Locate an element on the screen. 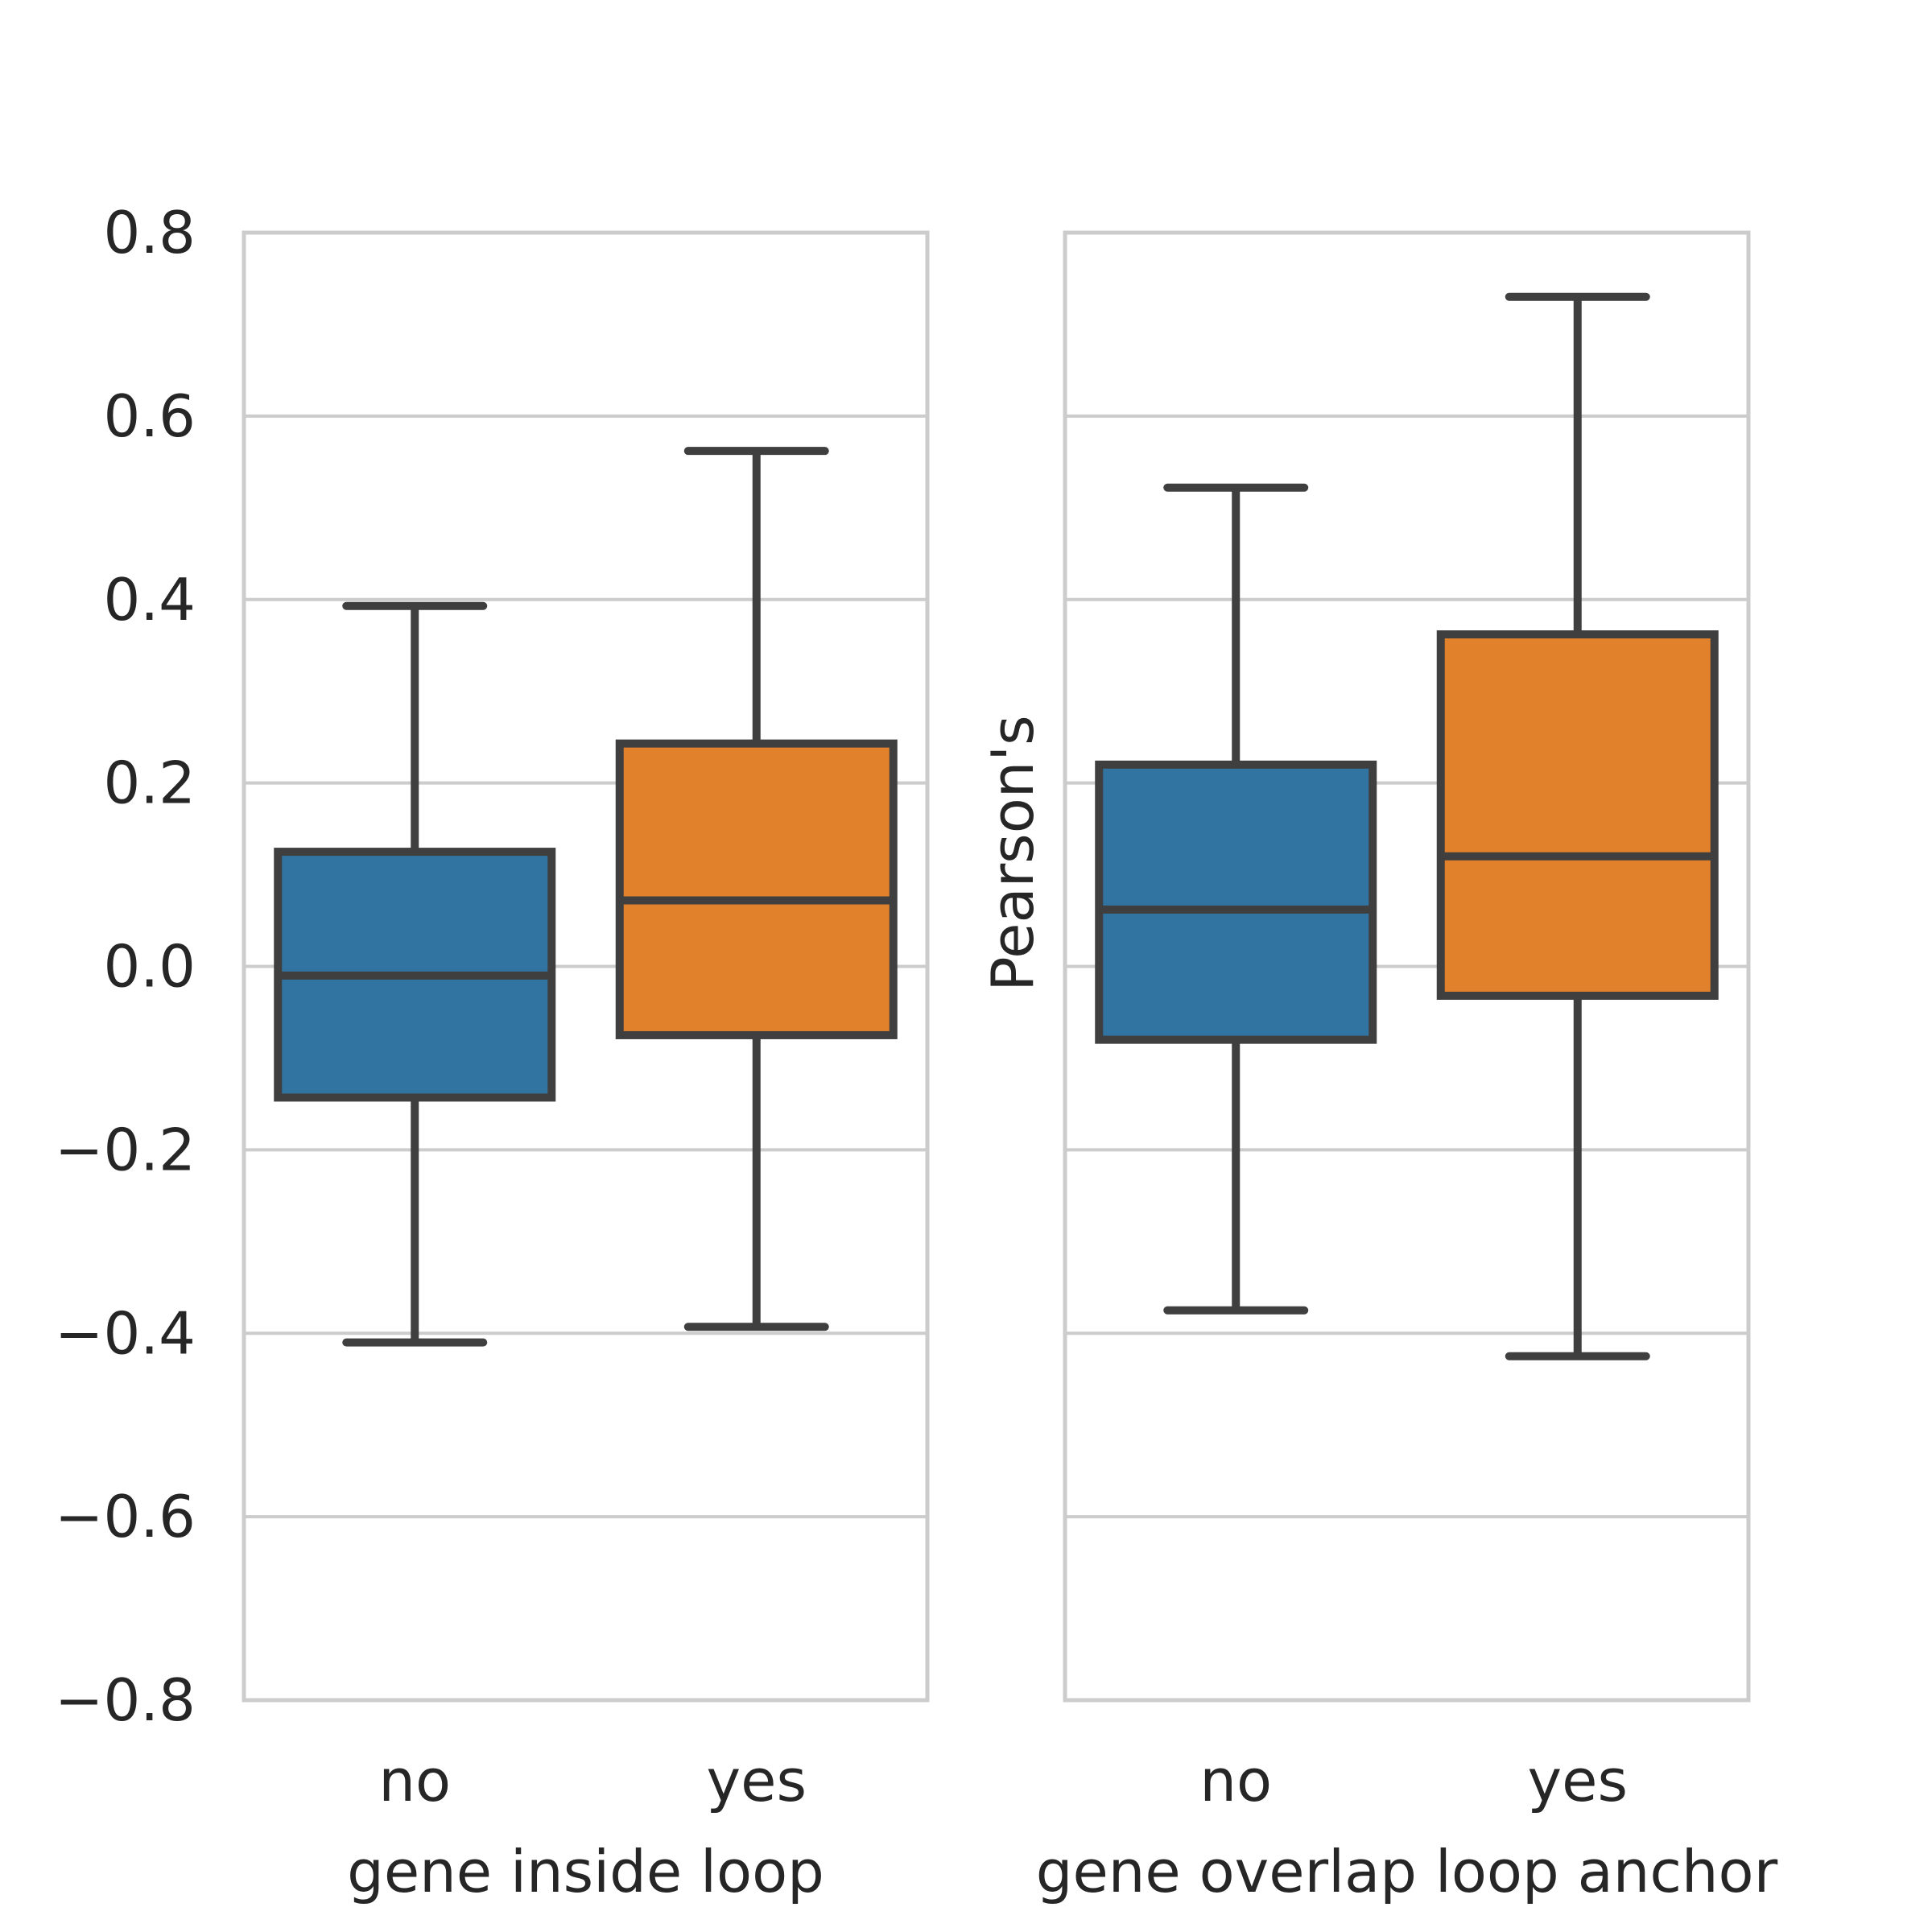 This screenshot has height=1932, width=1932. y-tick-label: 0.6 is located at coordinates (149, 416).